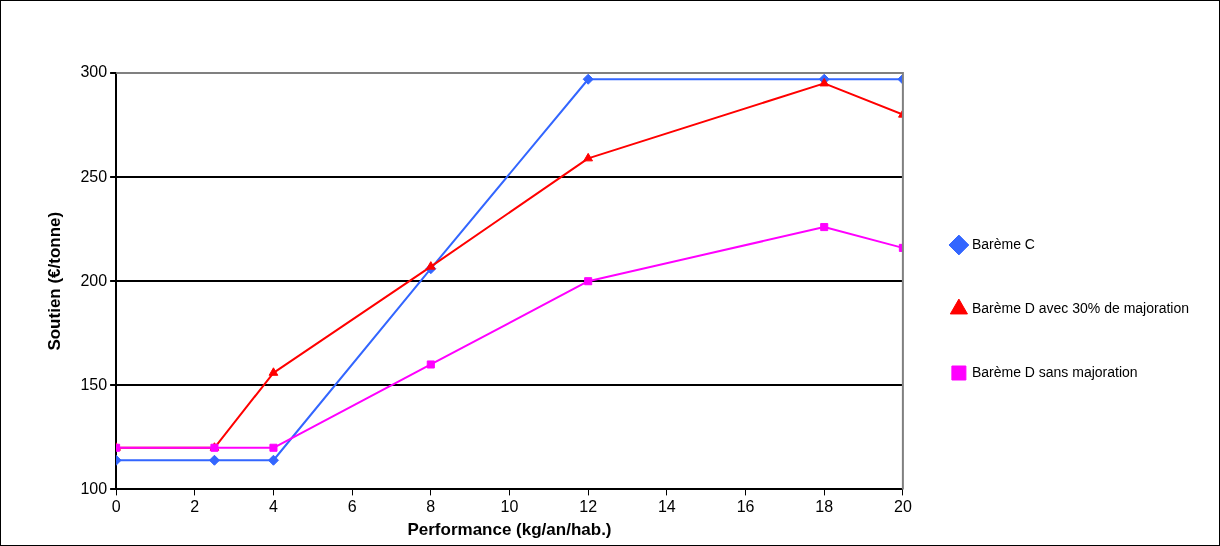 The width and height of the screenshot is (1220, 546). I want to click on x-tick-label: 18, so click(824, 507).